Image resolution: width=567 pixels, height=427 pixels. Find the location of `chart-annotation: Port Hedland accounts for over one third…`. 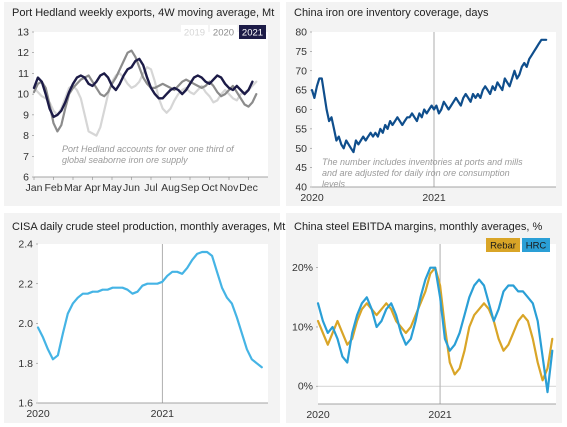

chart-annotation: Port Hedland accounts for over one third… is located at coordinates (148, 154).